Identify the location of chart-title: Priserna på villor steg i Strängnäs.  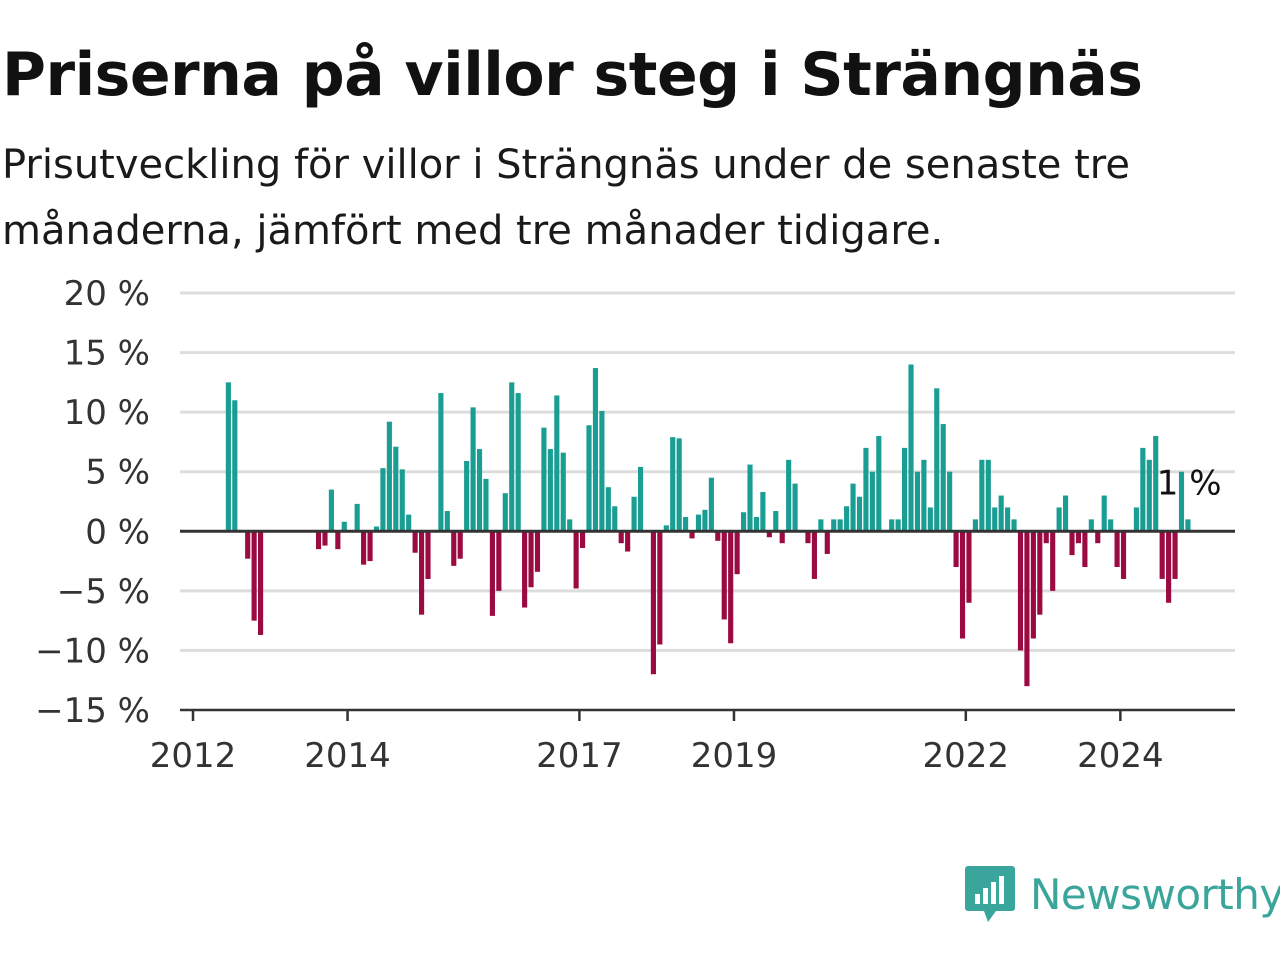
(572, 75).